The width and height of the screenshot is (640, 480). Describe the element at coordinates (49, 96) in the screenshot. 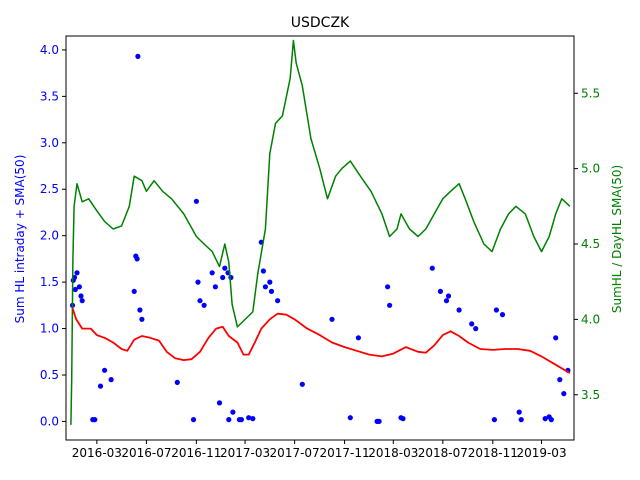

I see `y-left-tick-label: 3.5` at that location.